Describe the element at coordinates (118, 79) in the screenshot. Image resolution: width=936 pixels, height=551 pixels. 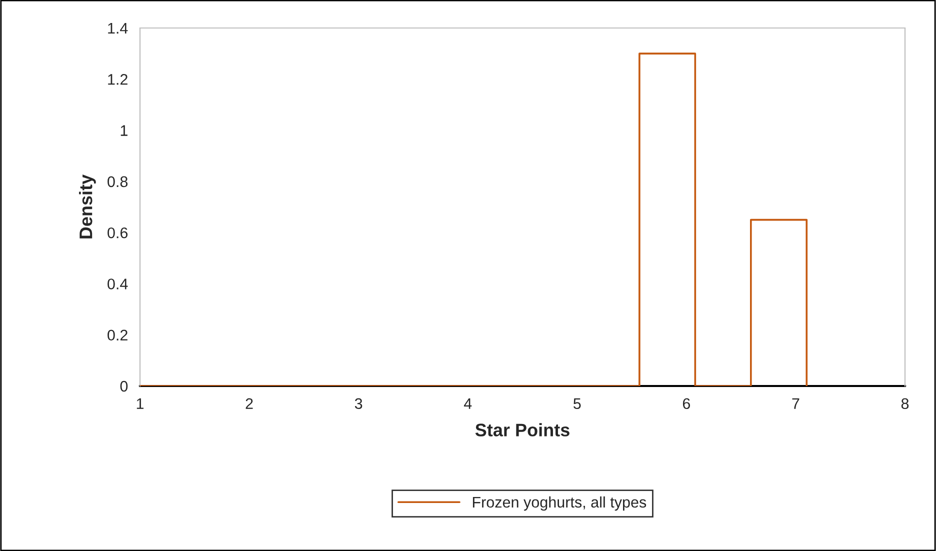
I see `y-tick-label: 1.2` at that location.